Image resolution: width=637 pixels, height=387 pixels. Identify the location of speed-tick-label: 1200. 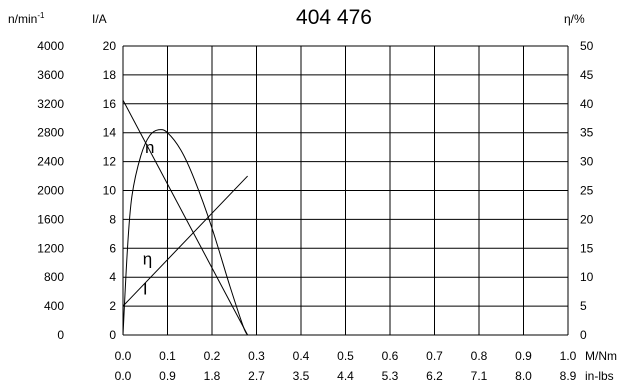
(50, 248).